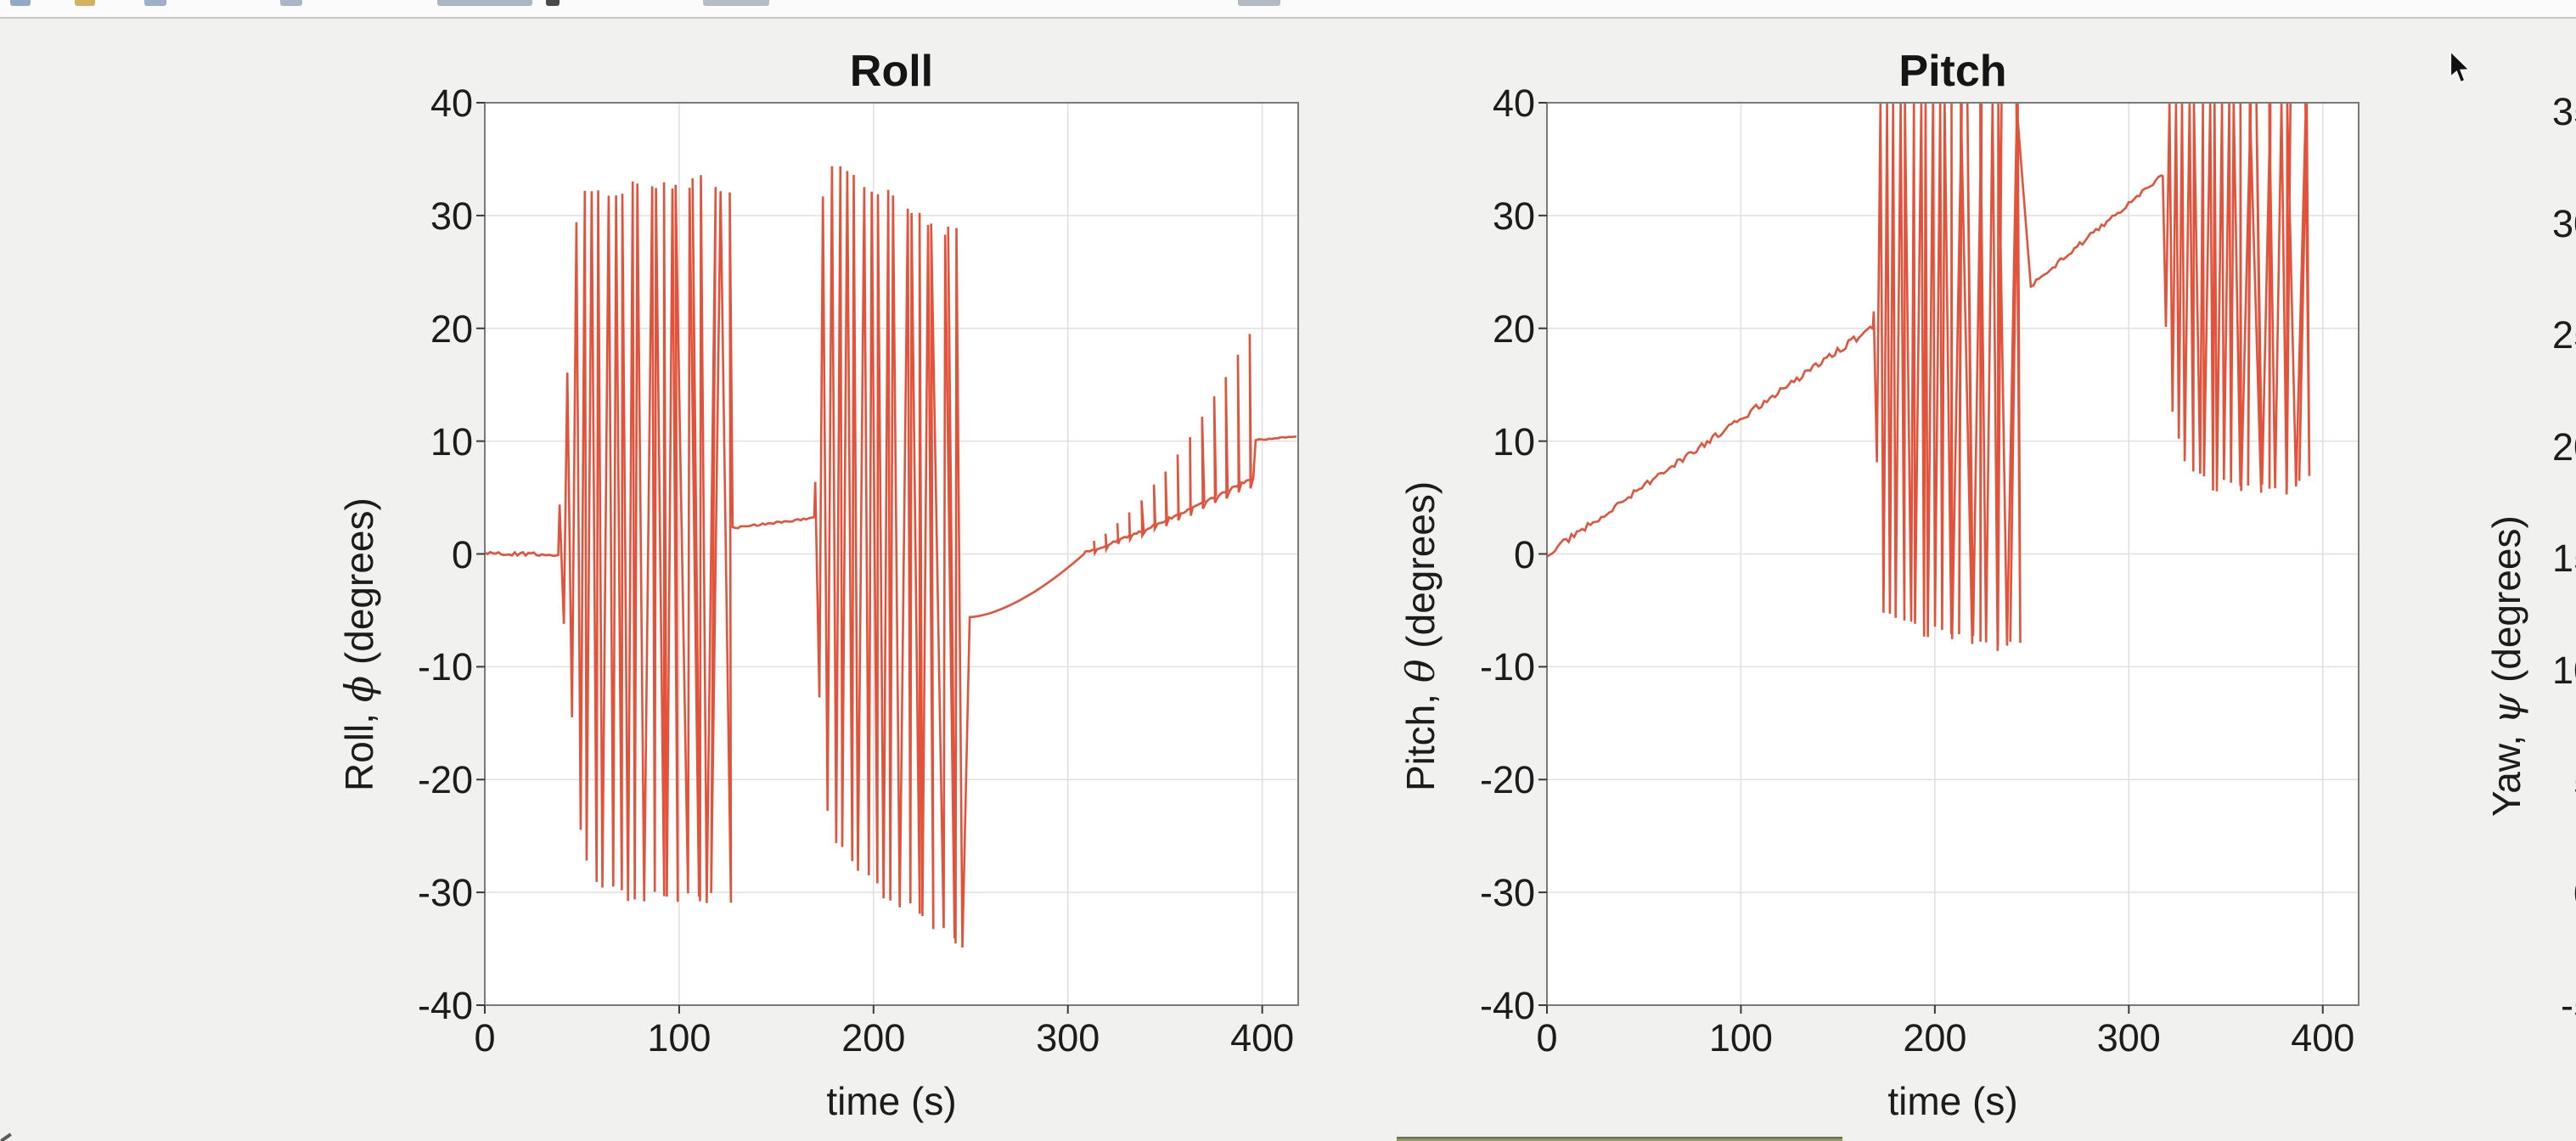 This screenshot has height=1141, width=2576. I want to click on mouse-cursor, so click(2460, 68).